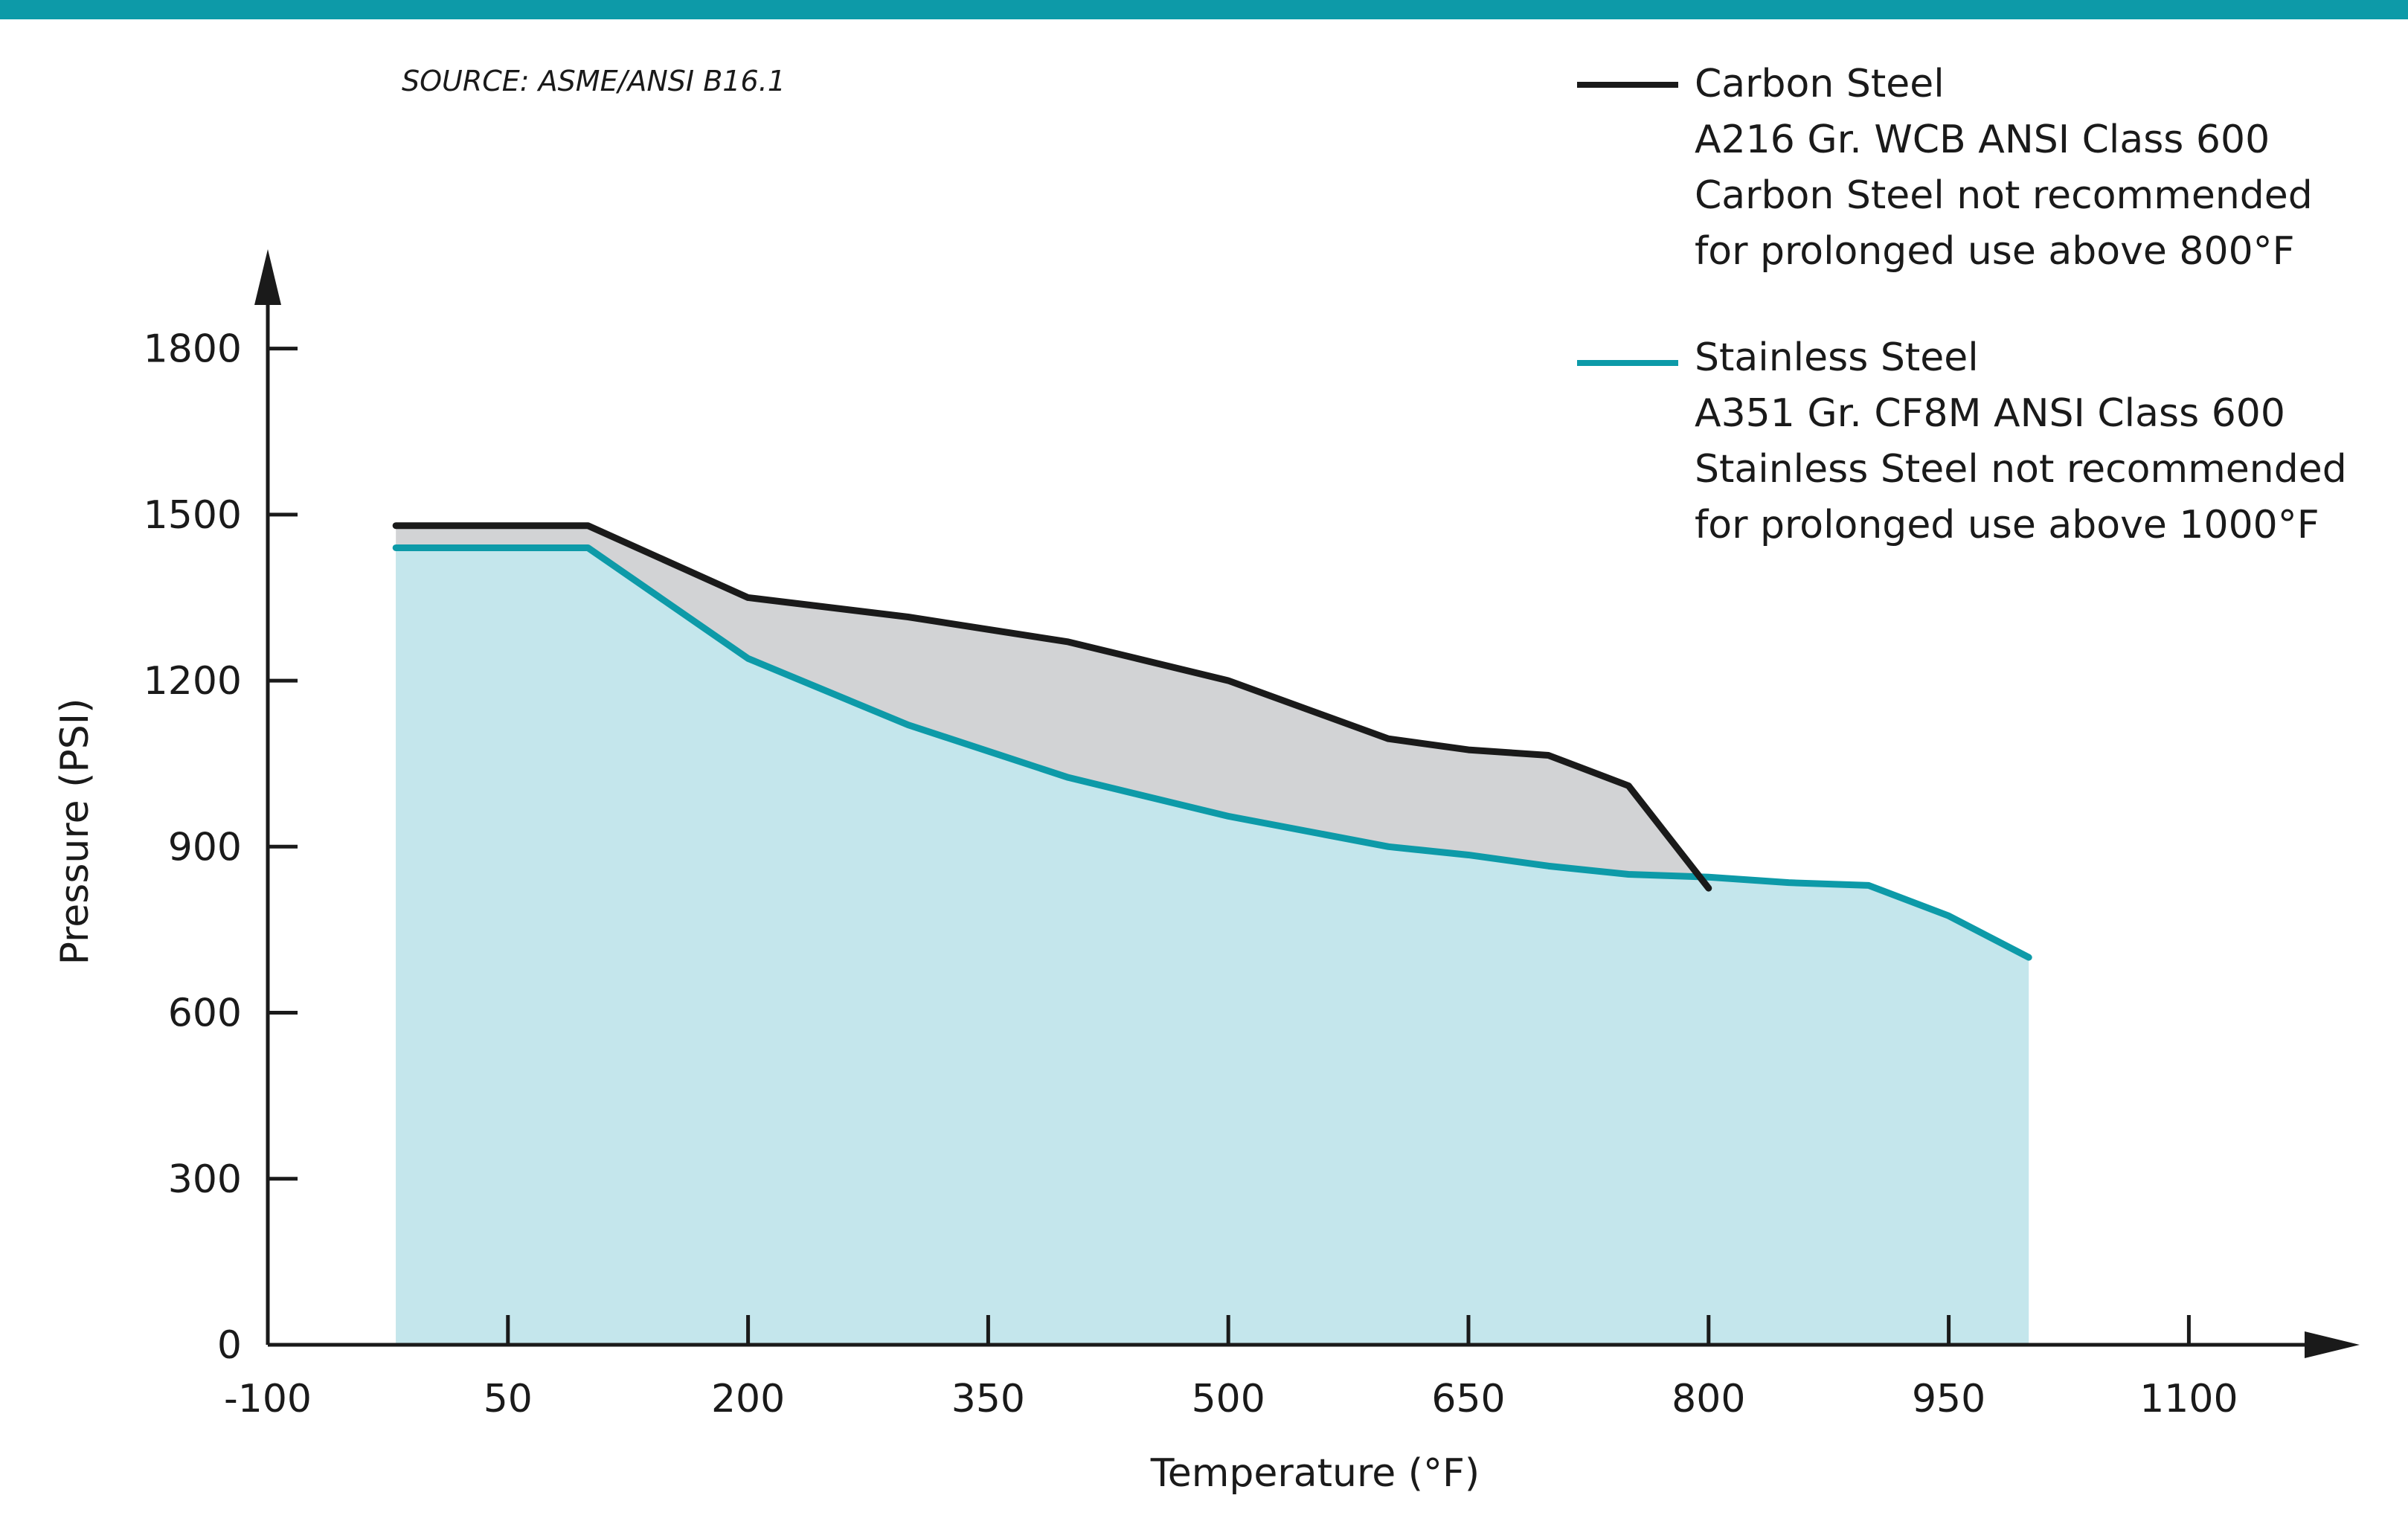  Describe the element at coordinates (2188, 1399) in the screenshot. I see `x-tick-label: 1100` at that location.